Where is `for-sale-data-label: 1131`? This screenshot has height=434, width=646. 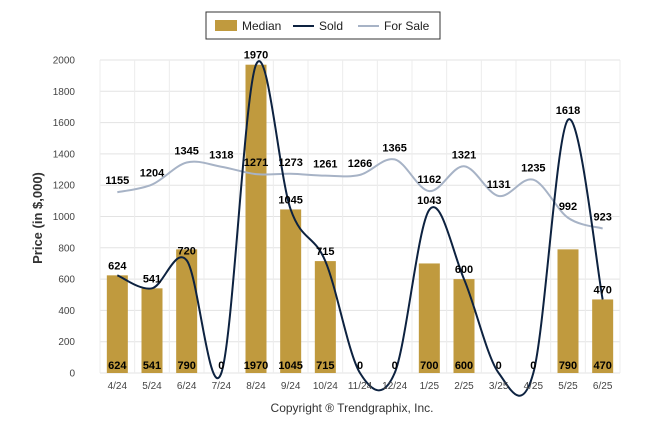 for-sale-data-label: 1131 is located at coordinates (499, 185).